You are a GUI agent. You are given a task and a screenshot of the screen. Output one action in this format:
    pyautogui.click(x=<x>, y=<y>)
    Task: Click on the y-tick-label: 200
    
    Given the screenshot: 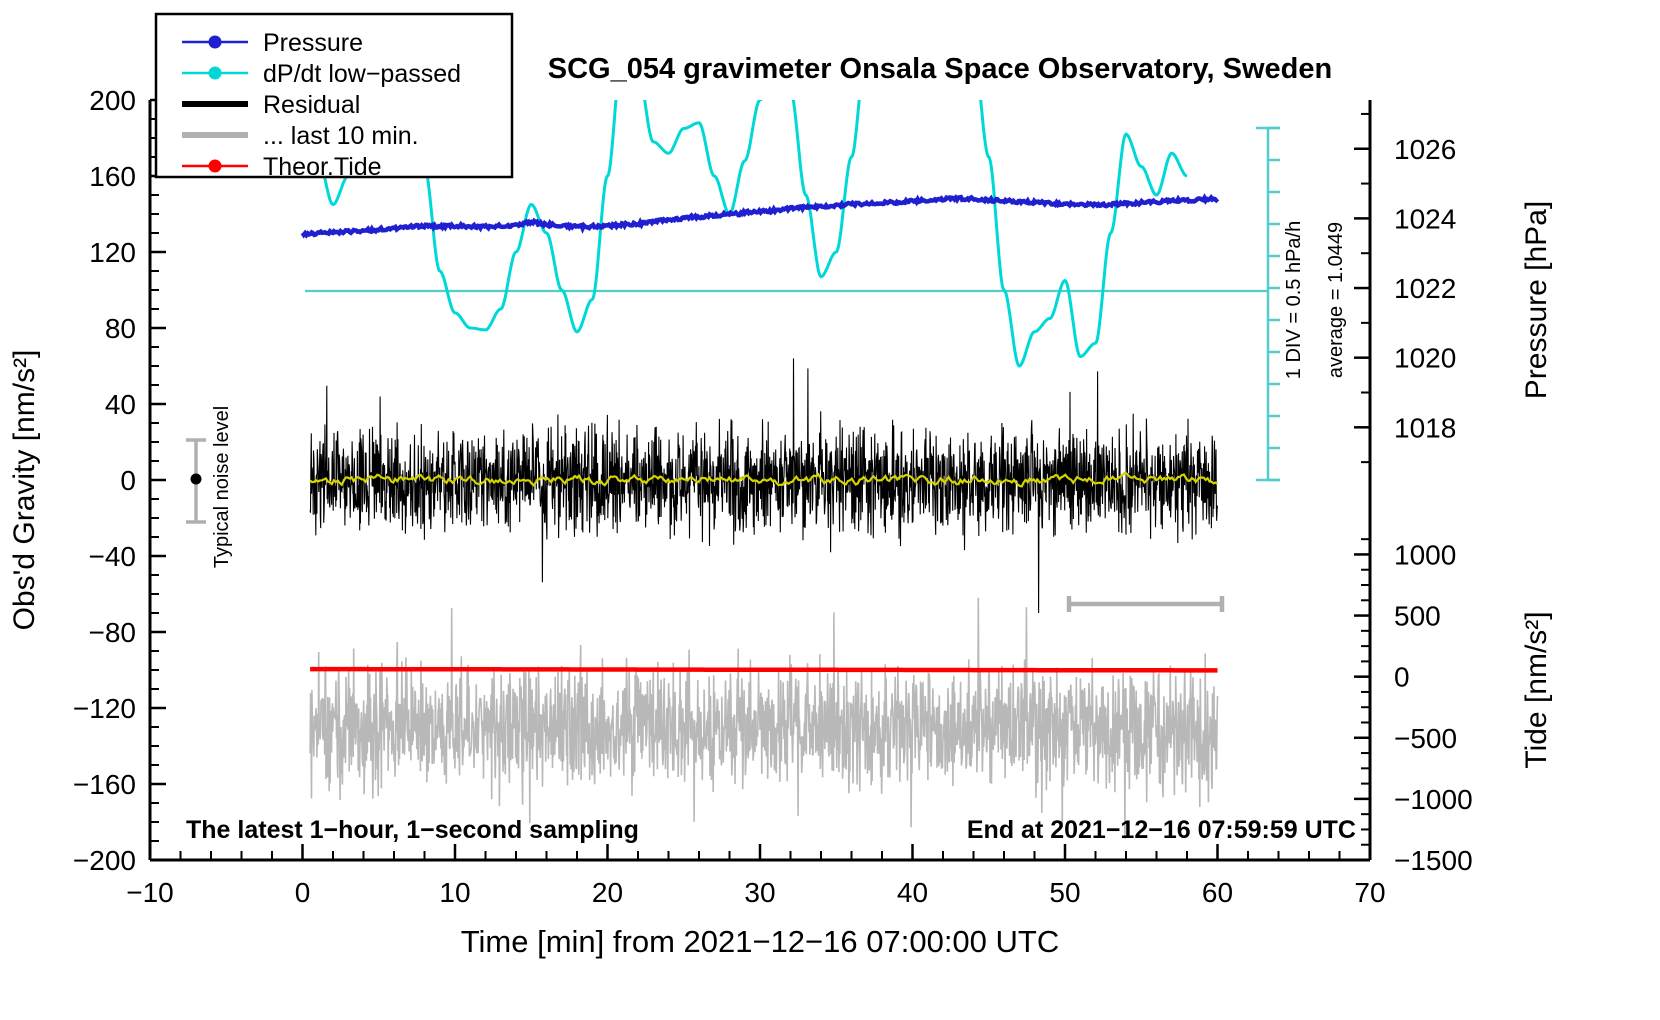 What is the action you would take?
    pyautogui.click(x=112, y=100)
    